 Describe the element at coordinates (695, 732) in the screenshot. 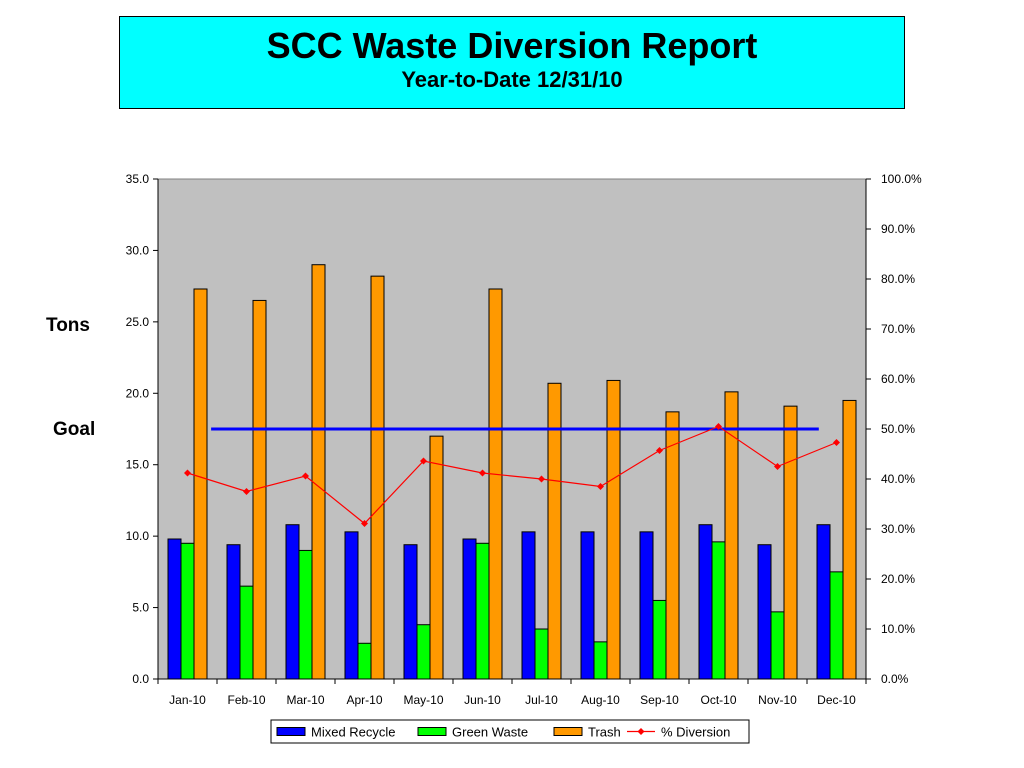

I see `legend-label: % Diversion` at that location.